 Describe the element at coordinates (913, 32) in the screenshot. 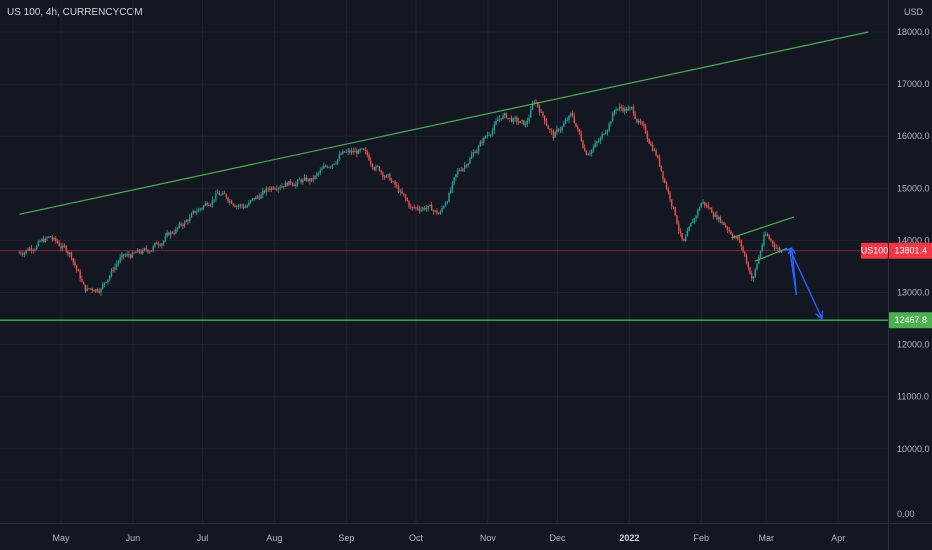

I see `y-tick-label: 18000.0` at that location.